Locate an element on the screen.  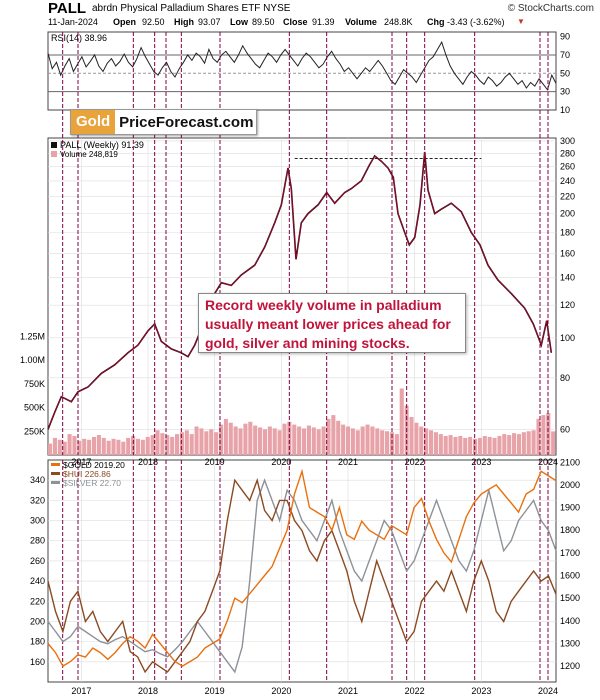
gold-x-label: 2024 is located at coordinates (548, 691).